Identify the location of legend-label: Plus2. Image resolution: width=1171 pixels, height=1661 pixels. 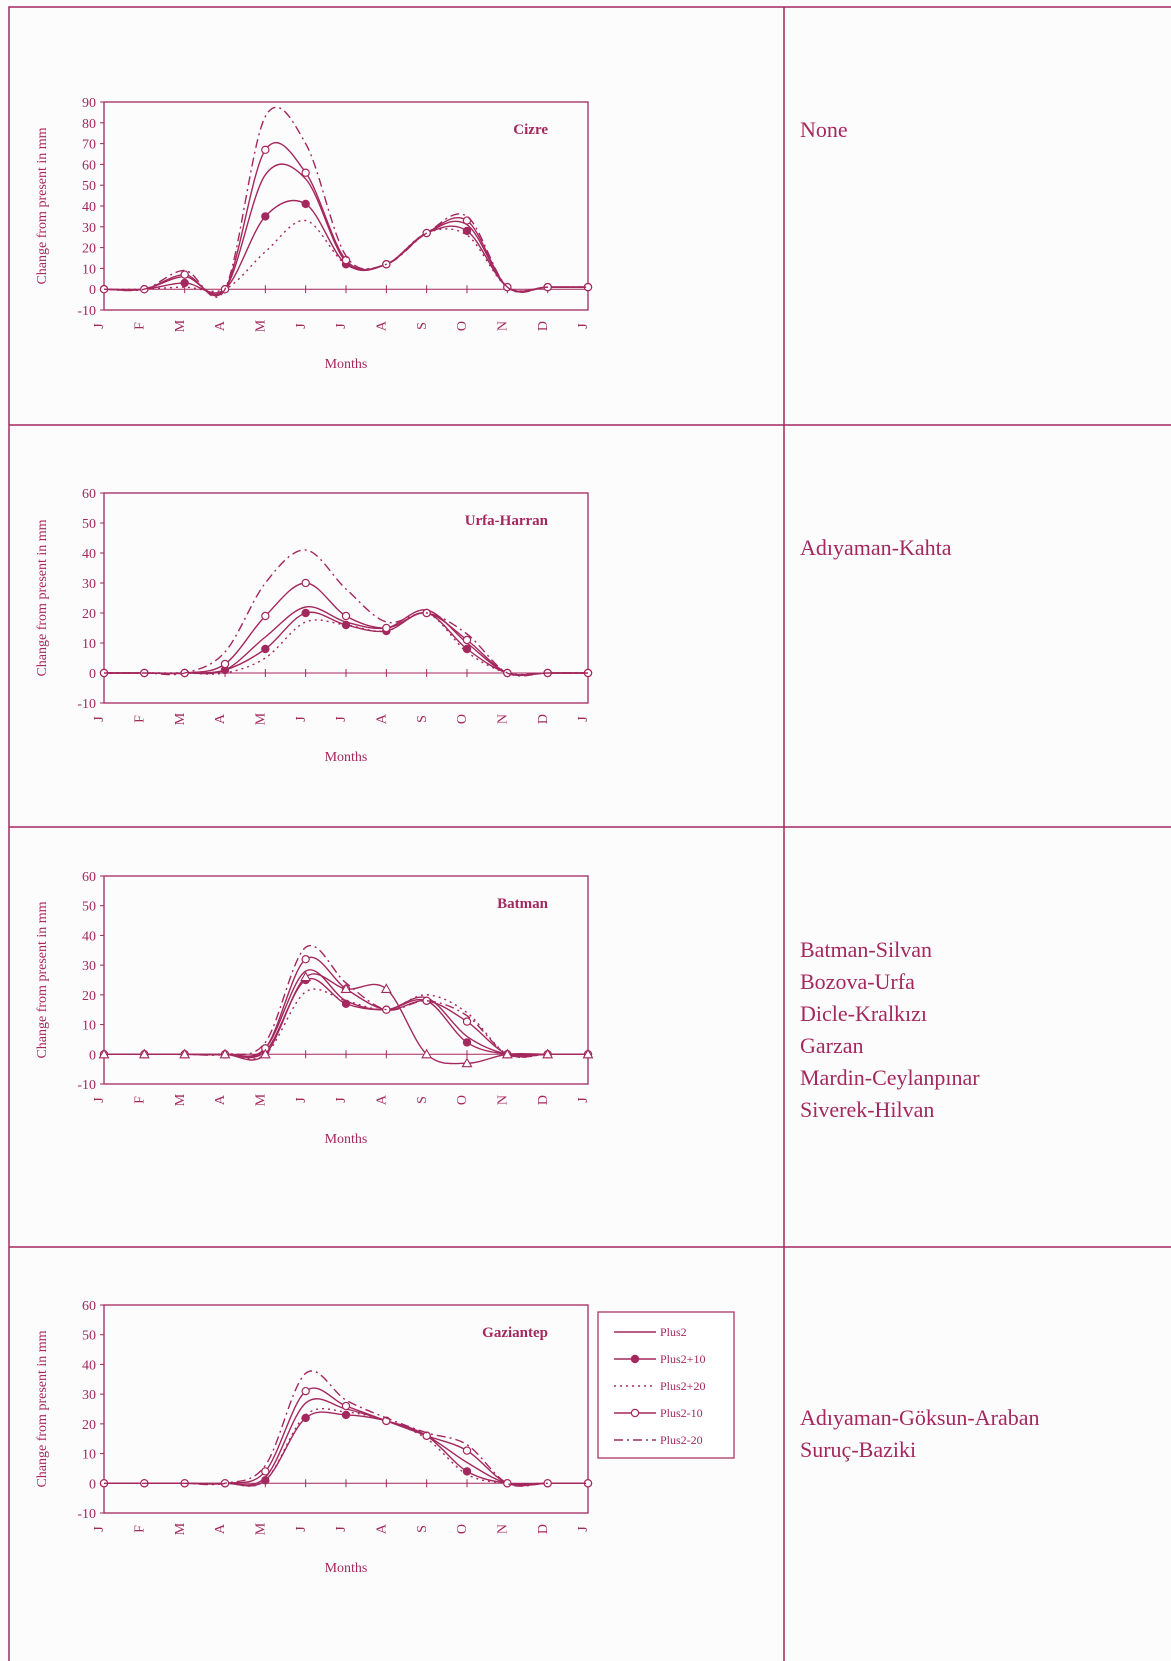
(673, 1332).